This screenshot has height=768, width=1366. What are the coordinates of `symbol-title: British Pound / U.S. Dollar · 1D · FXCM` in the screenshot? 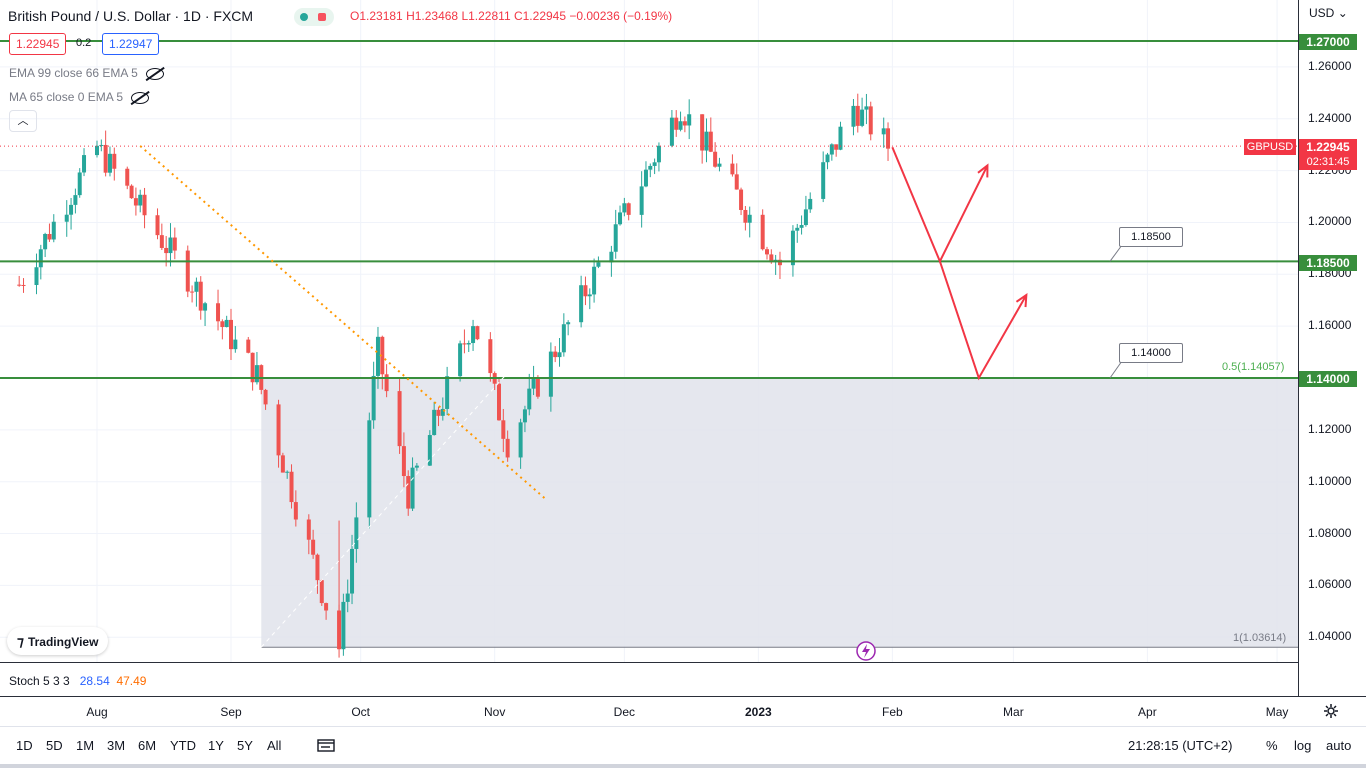 It's located at (131, 16).